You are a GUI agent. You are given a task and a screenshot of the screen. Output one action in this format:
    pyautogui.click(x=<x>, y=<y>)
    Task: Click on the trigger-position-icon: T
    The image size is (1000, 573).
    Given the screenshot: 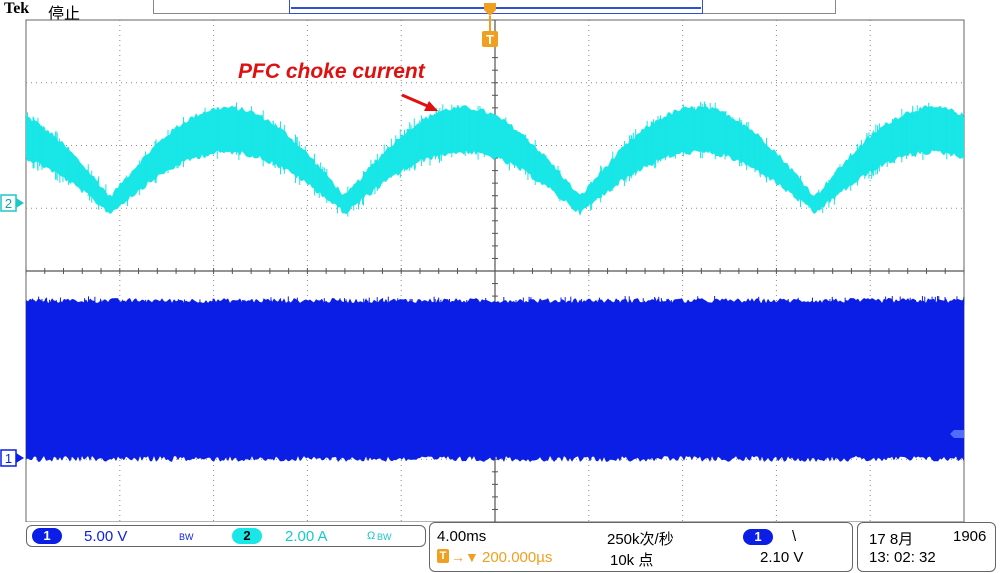 What is the action you would take?
    pyautogui.click(x=443, y=556)
    